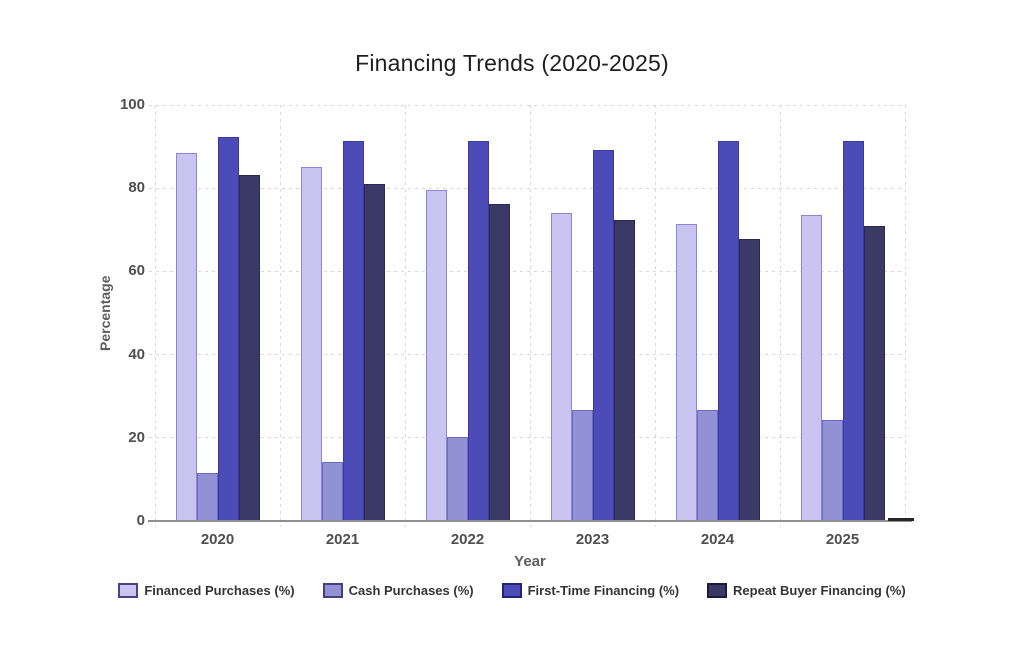 Image resolution: width=1024 pixels, height=652 pixels. I want to click on legend-item: Cash Purchases (%), so click(398, 590).